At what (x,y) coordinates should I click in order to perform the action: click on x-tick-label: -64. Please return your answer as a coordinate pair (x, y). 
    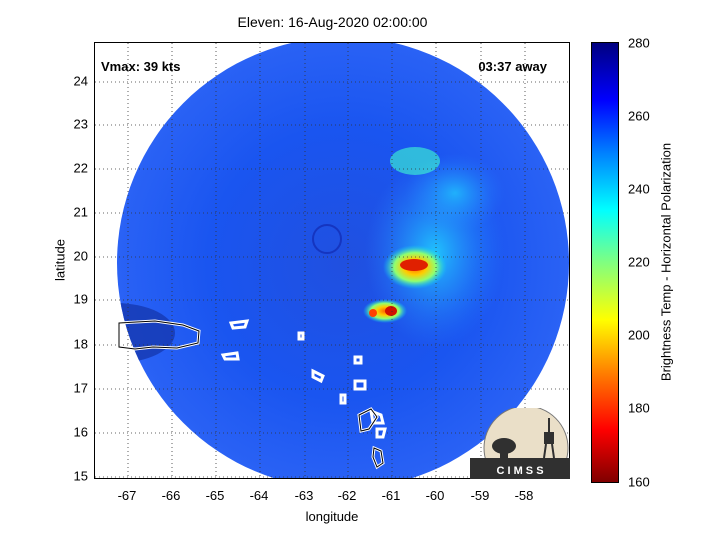
    Looking at the image, I should click on (259, 495).